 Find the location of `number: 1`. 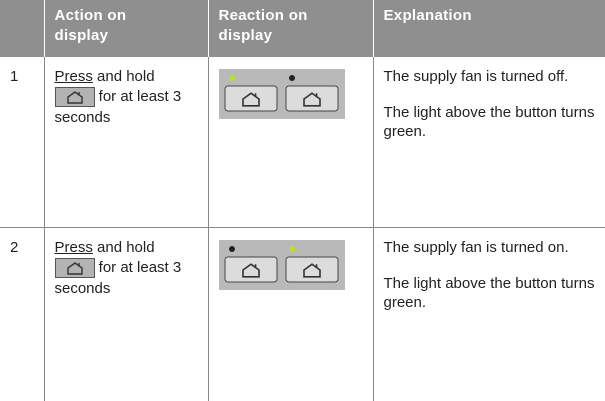

number: 1 is located at coordinates (22, 142).